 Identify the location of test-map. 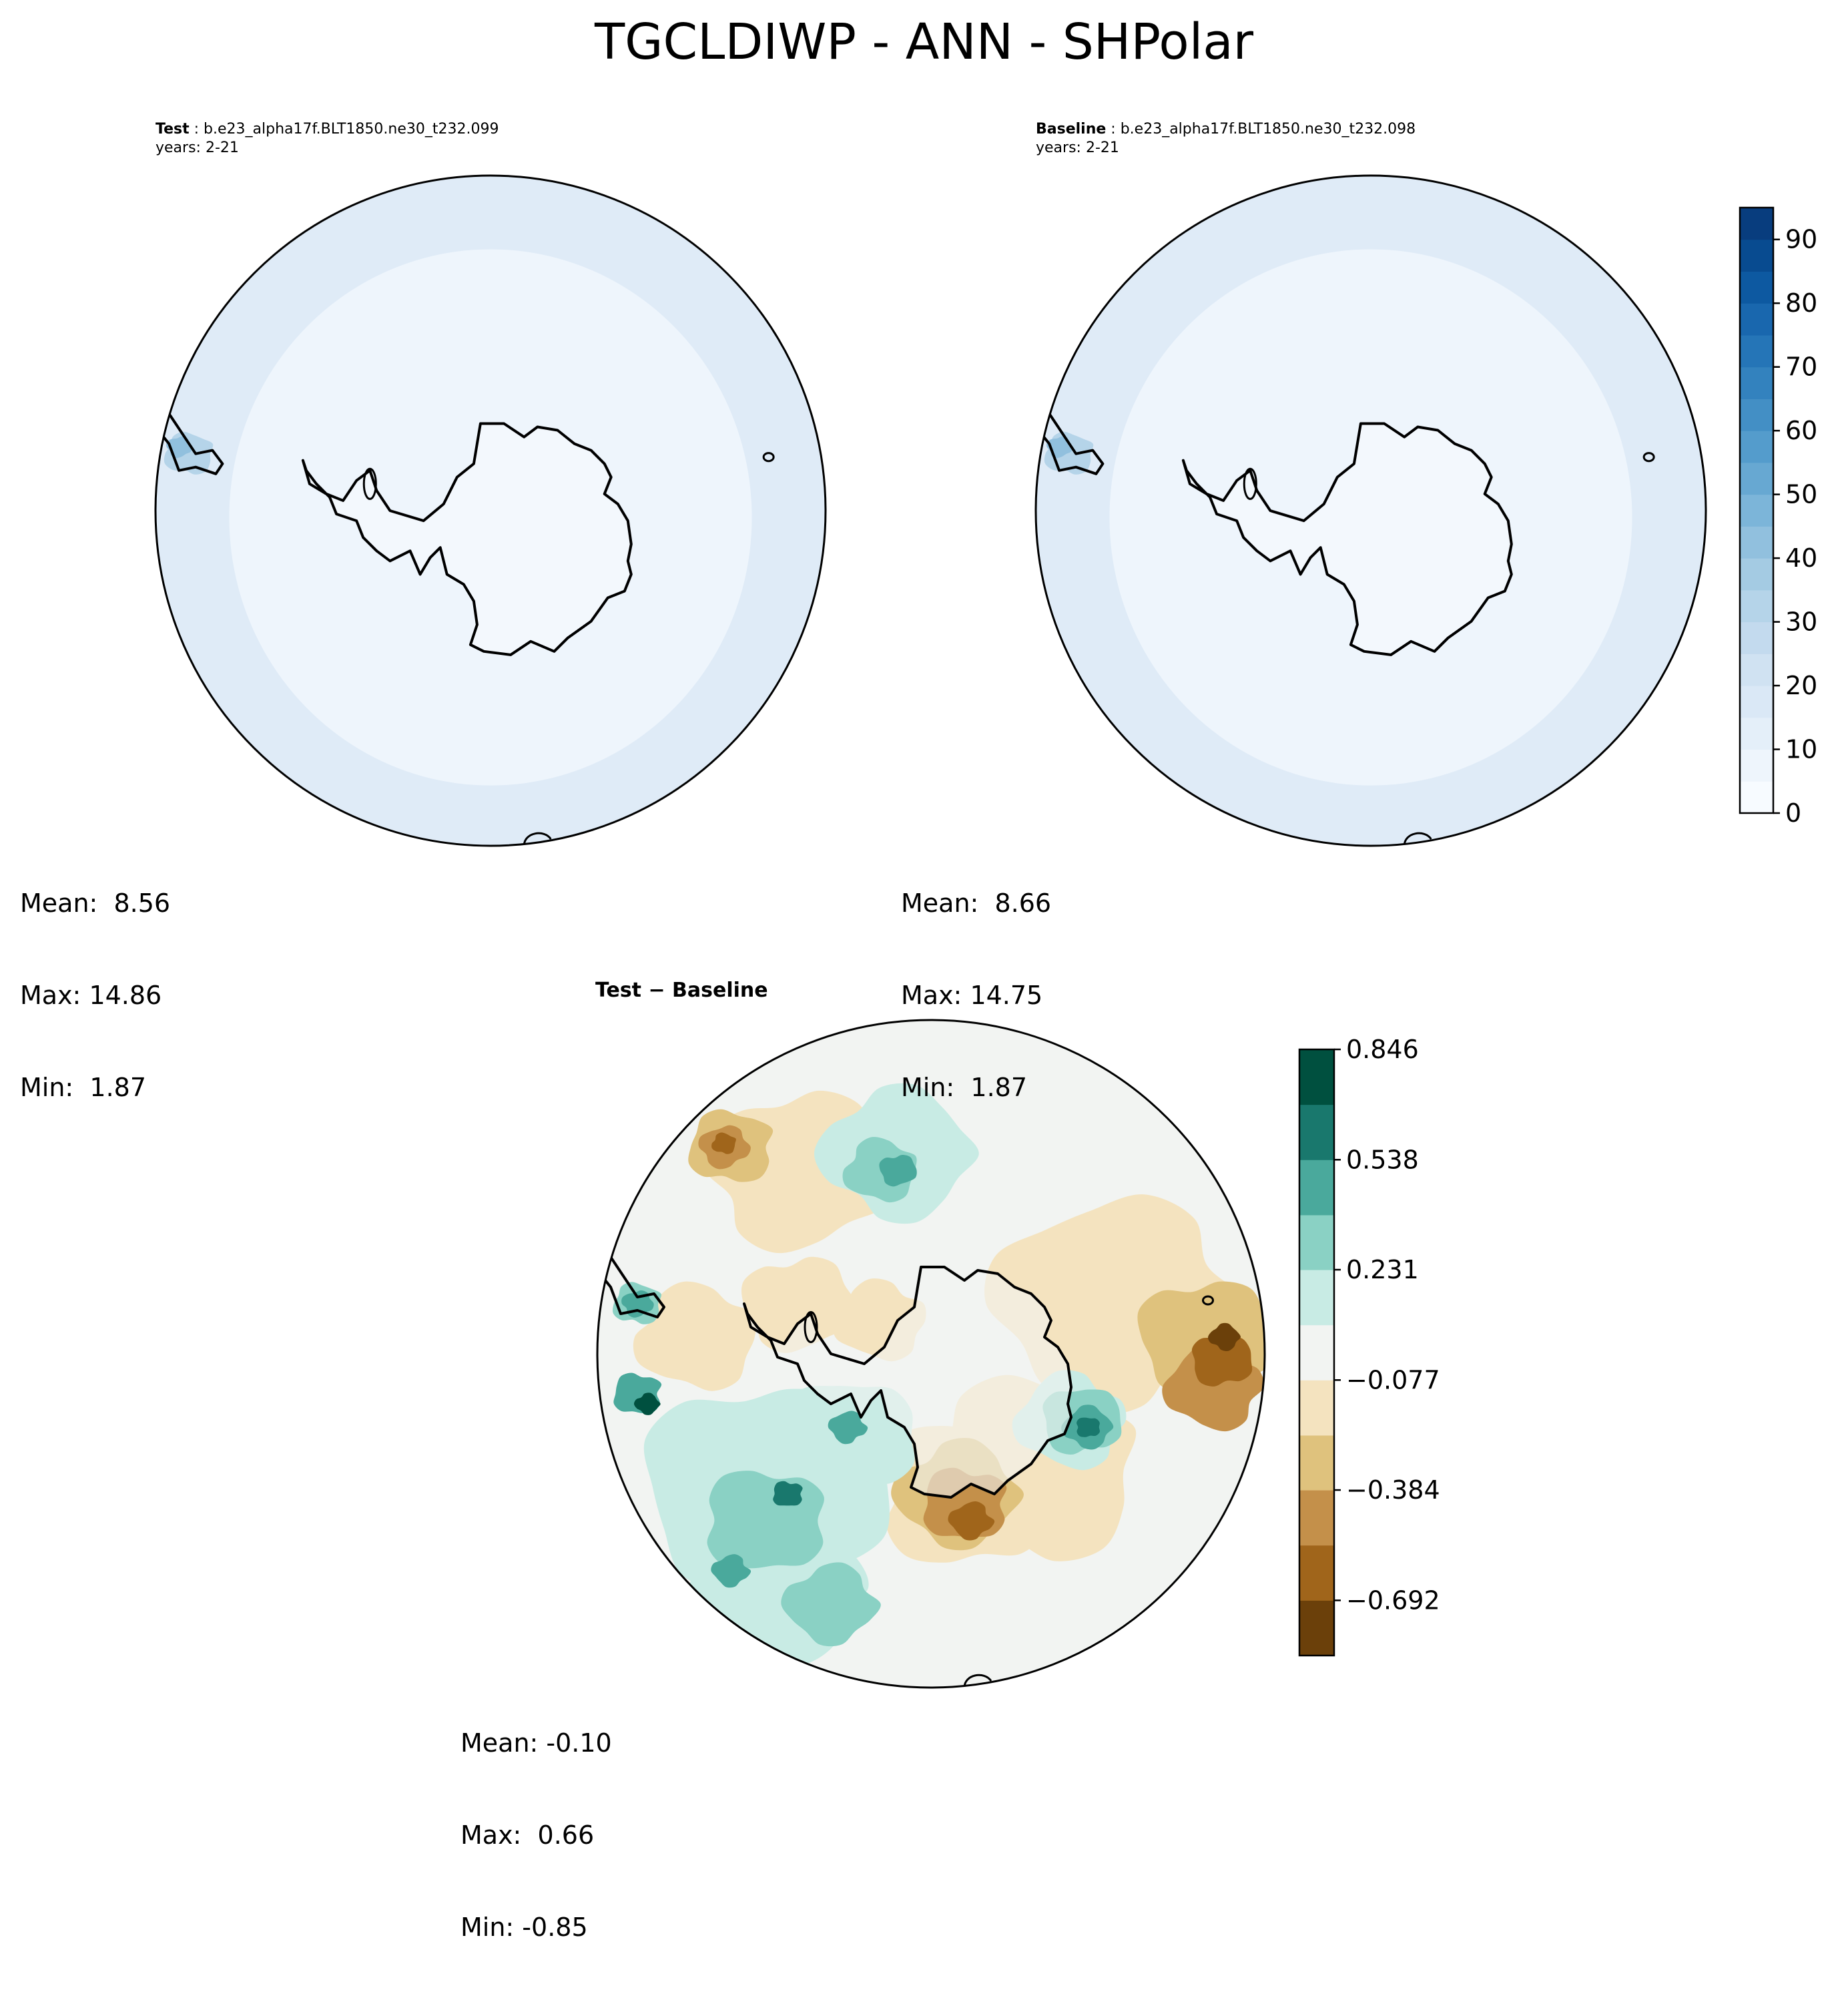
(491, 511).